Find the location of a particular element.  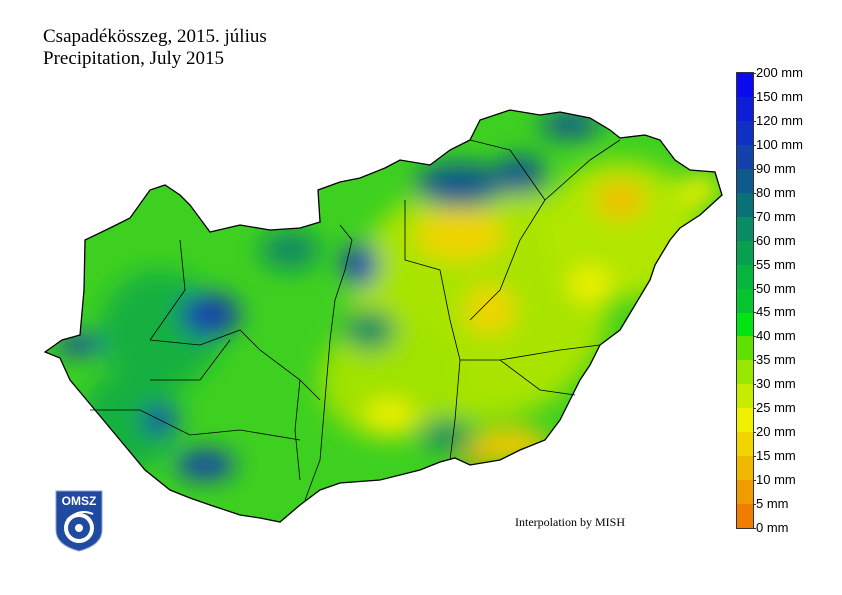

legend-label: 55 mm is located at coordinates (776, 264).